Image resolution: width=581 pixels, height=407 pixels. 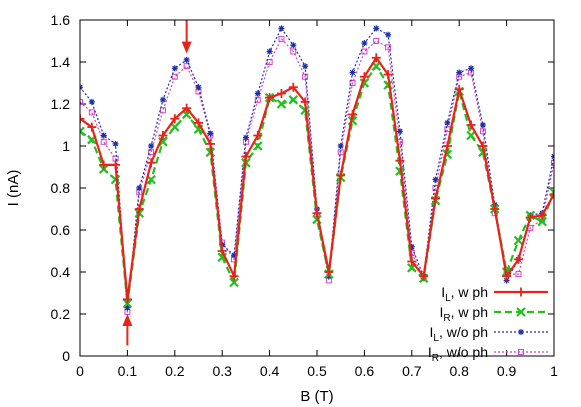 I want to click on legend-item: IL, w/o ph, so click(x=489, y=334).